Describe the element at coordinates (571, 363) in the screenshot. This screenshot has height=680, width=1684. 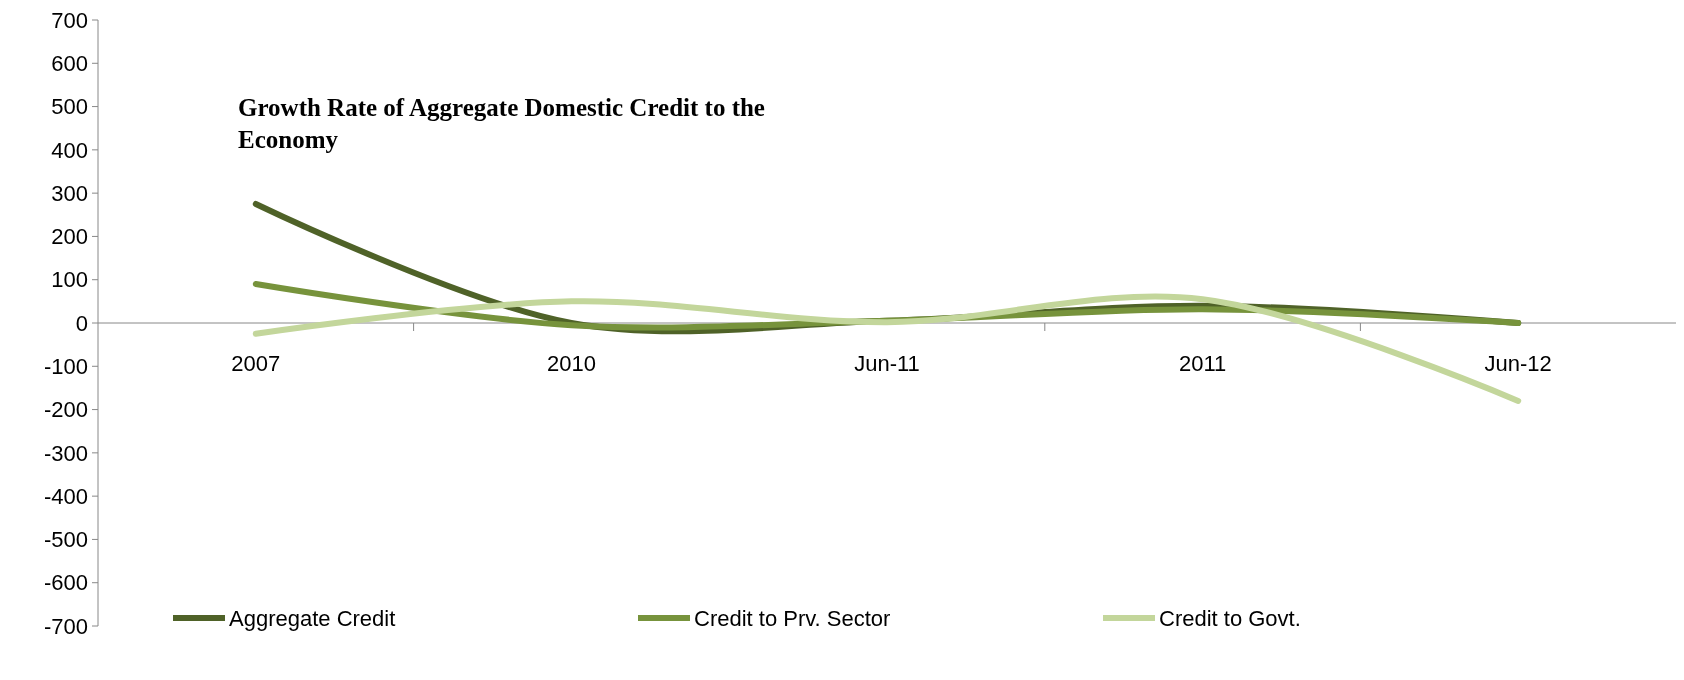
I see `x-tick-label: 2010` at that location.